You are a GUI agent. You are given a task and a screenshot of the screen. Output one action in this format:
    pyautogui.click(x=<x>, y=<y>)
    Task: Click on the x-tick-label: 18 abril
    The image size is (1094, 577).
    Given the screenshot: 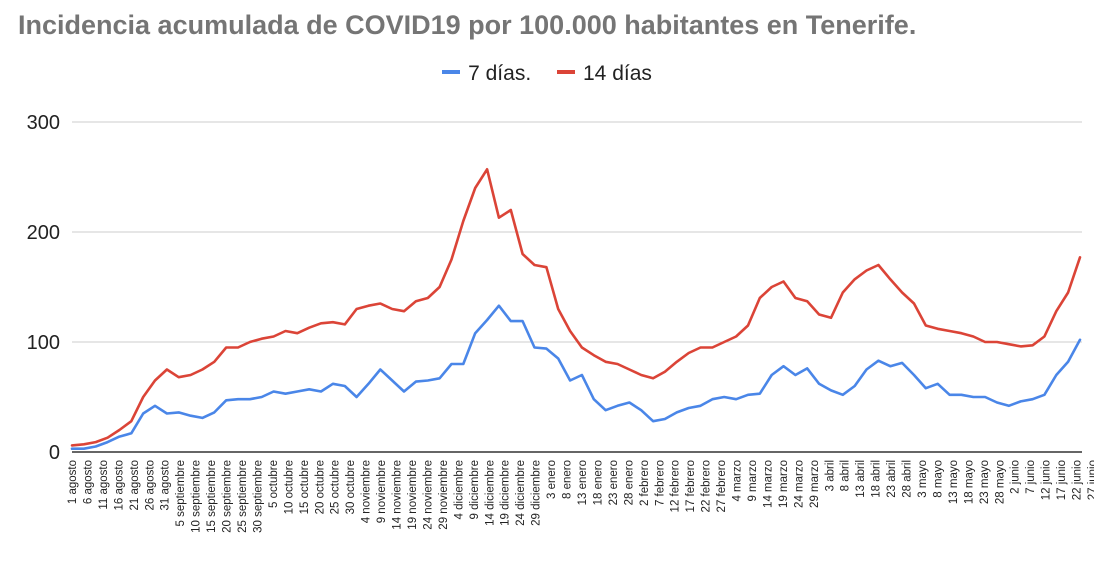 What is the action you would take?
    pyautogui.click(x=877, y=479)
    